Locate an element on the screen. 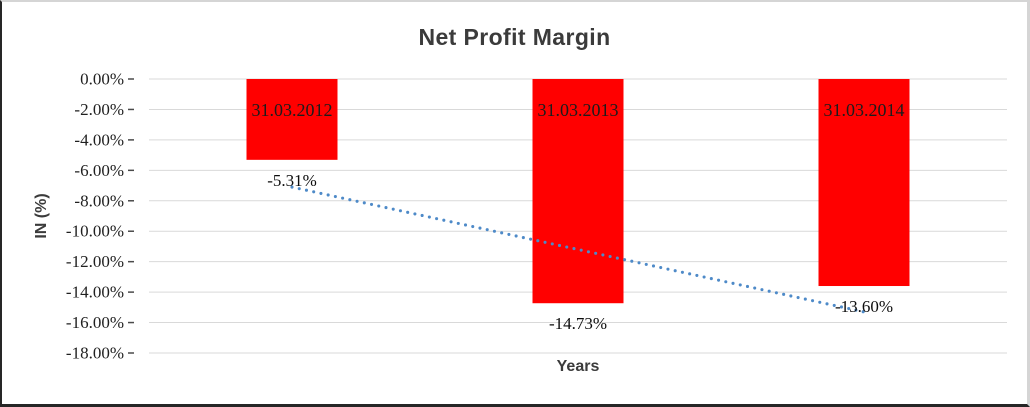 The image size is (1030, 407). y-tick-label: -14.00% is located at coordinates (95, 292).